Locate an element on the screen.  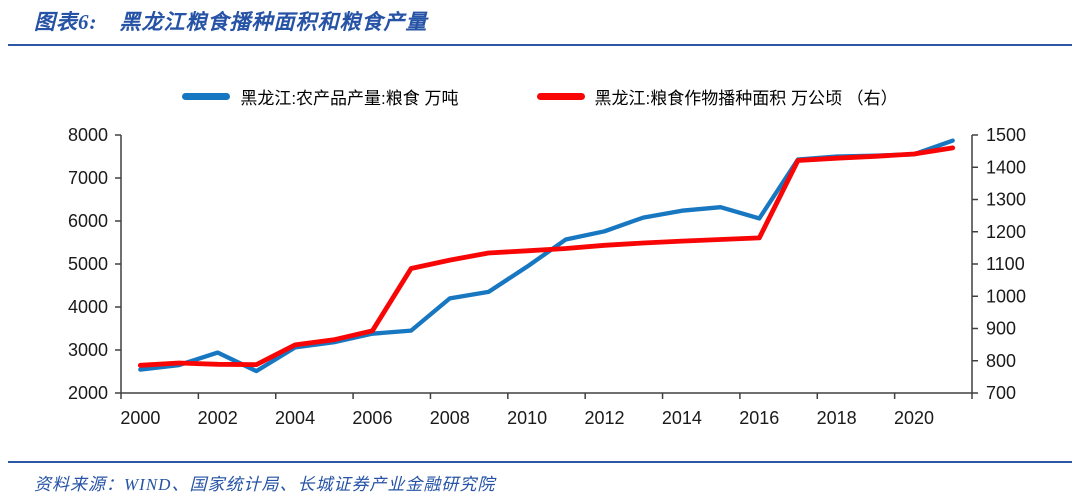
legend-label-production: 黑龙江:农产品产量:粮食 万吨 is located at coordinates (349, 98).